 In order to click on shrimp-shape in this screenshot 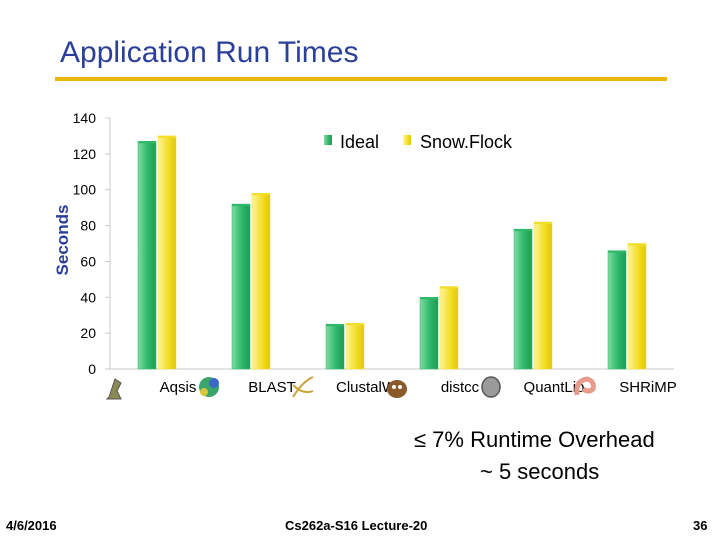, I will do `click(585, 386)`.